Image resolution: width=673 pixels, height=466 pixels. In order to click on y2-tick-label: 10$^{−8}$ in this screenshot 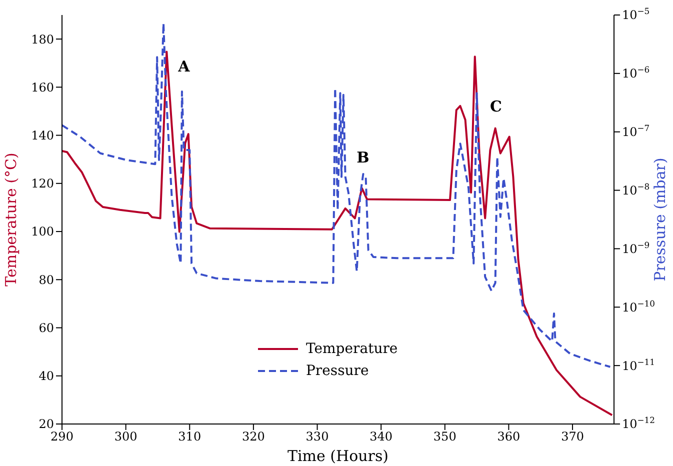, I will do `click(636, 189)`.